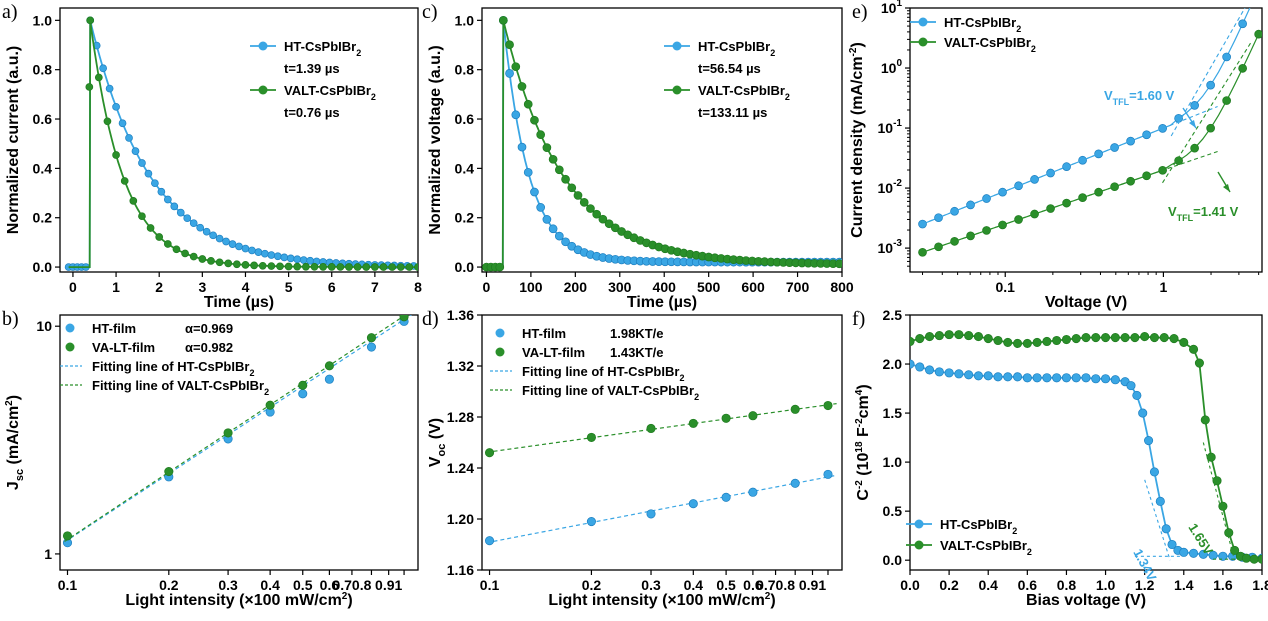 The width and height of the screenshot is (1268, 621). What do you see at coordinates (553, 352) in the screenshot?
I see `legend-label: VA-LT-film` at bounding box center [553, 352].